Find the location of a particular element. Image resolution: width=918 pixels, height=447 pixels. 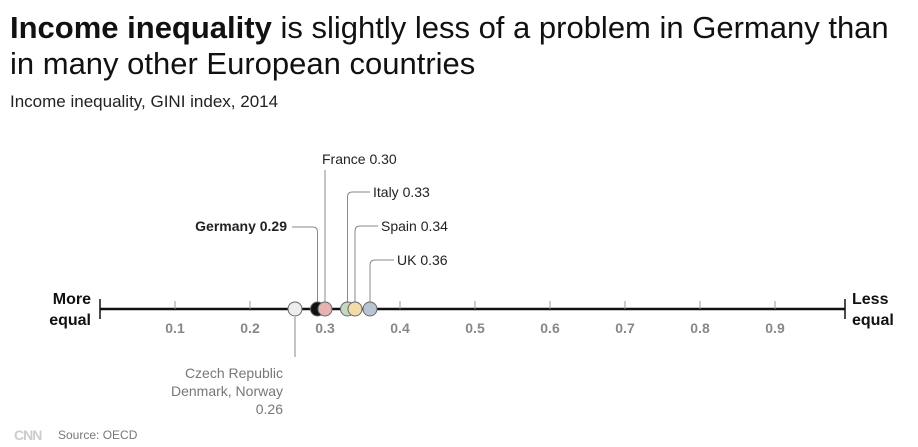

point-label: 0.26 is located at coordinates (269, 409).